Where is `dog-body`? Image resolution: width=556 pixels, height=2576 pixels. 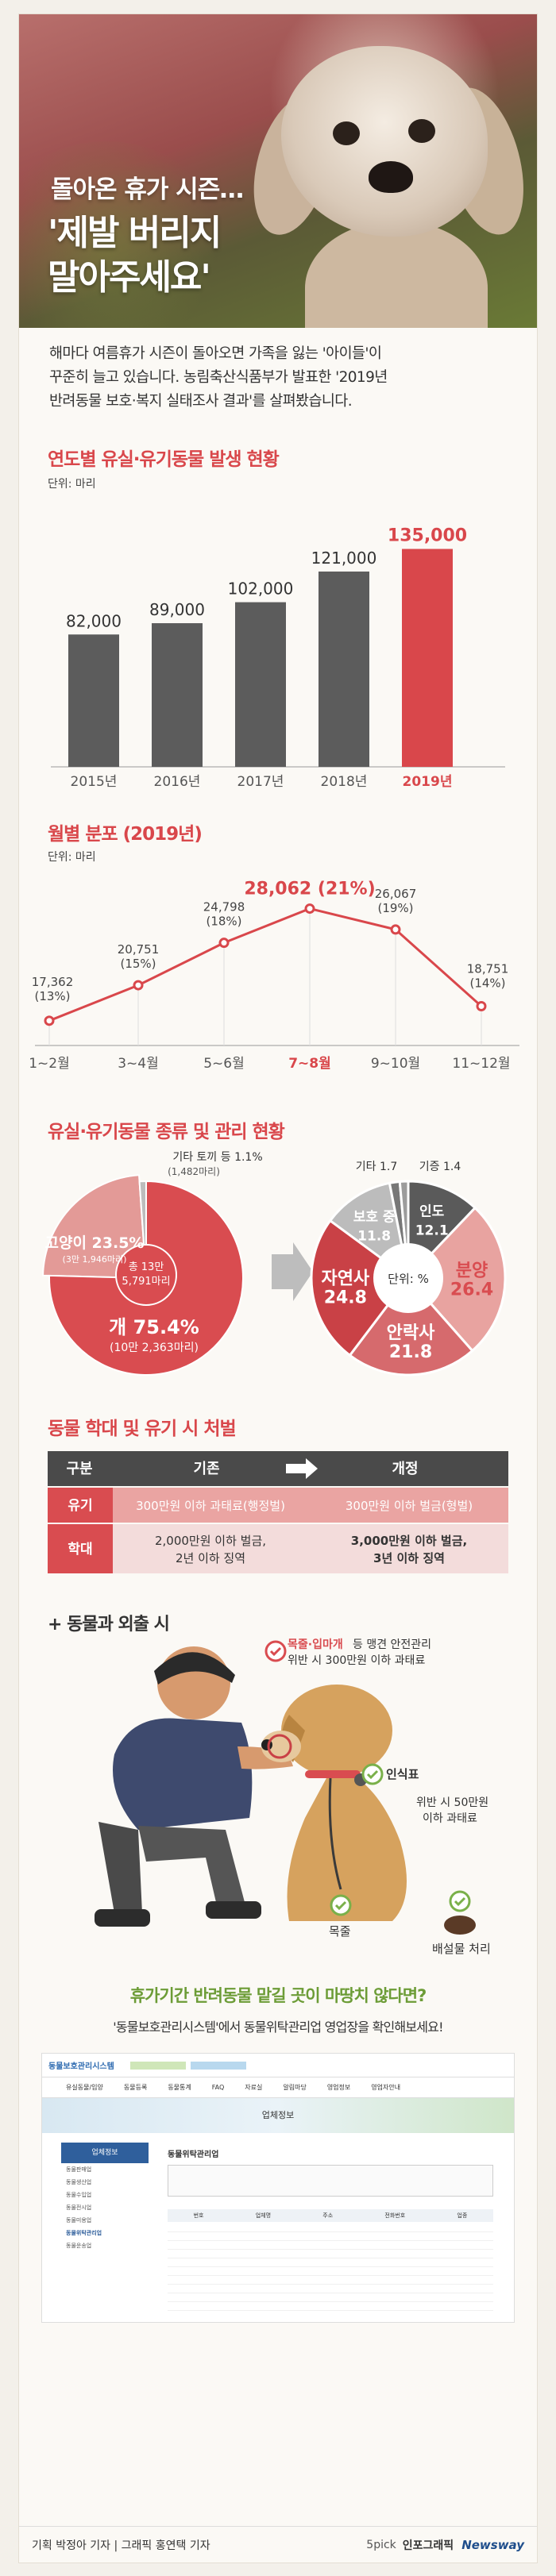 dog-body is located at coordinates (396, 274).